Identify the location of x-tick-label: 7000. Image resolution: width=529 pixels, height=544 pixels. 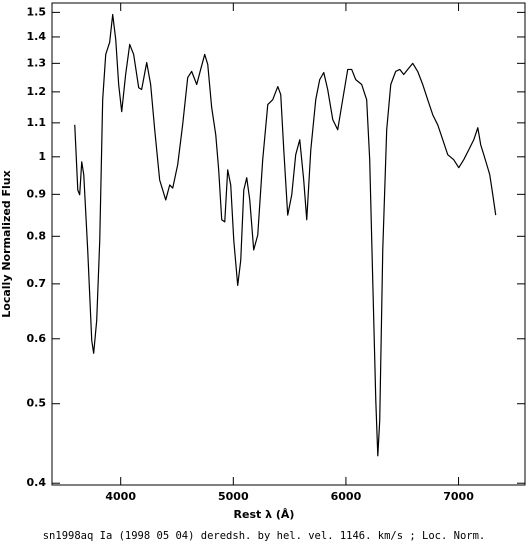
(458, 496).